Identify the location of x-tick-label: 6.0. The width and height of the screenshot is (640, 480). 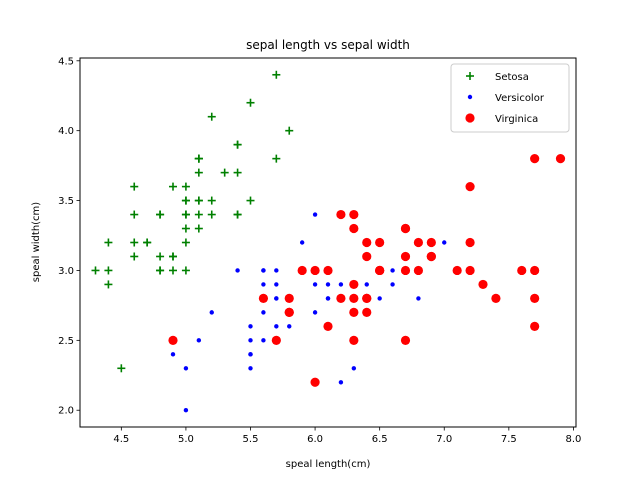
(315, 439).